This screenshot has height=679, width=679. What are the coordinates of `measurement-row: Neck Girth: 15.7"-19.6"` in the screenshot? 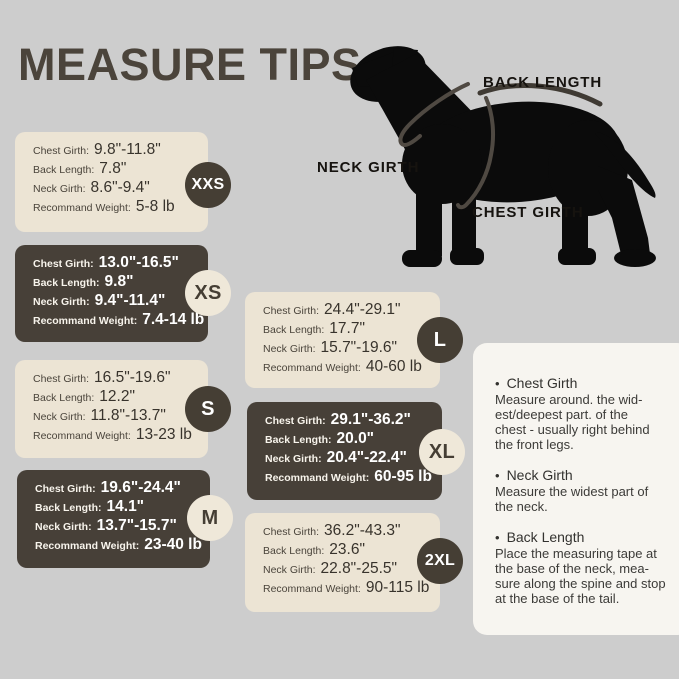 It's located at (351, 348).